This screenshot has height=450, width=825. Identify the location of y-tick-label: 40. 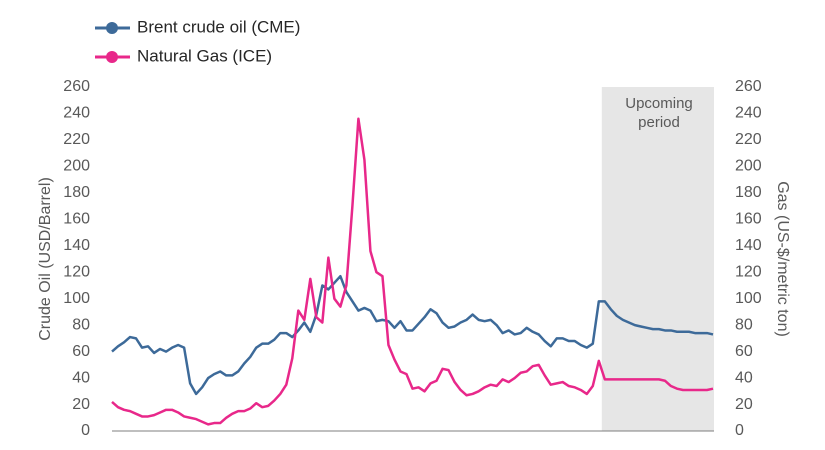
(81, 377).